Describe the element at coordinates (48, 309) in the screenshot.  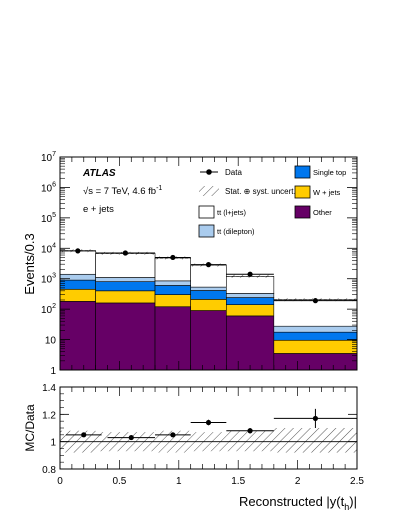
I see `y-tick-label-2: 10²` at that location.